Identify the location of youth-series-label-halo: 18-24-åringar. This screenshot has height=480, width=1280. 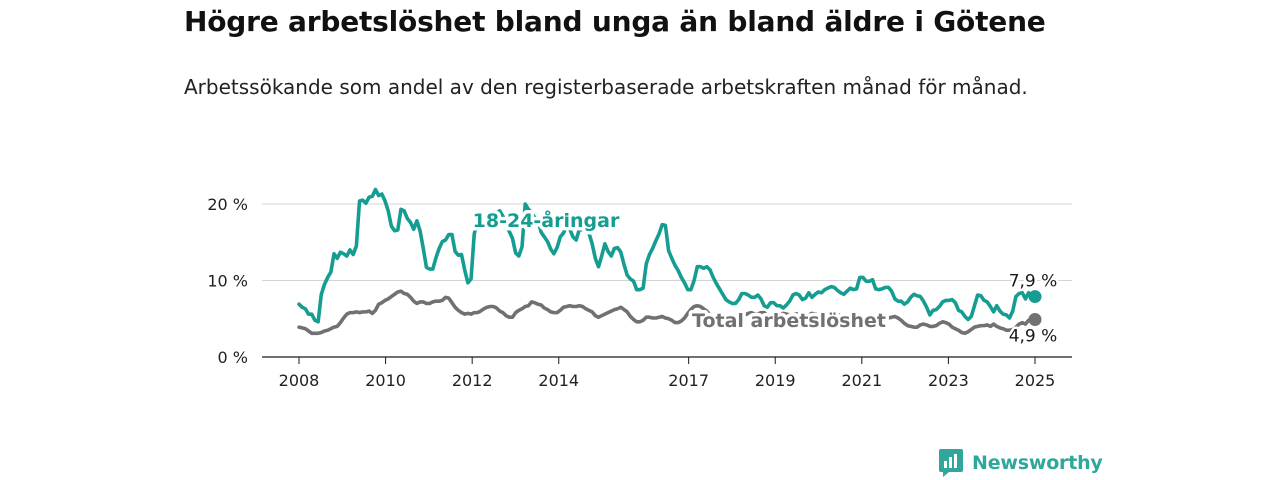
(546, 220).